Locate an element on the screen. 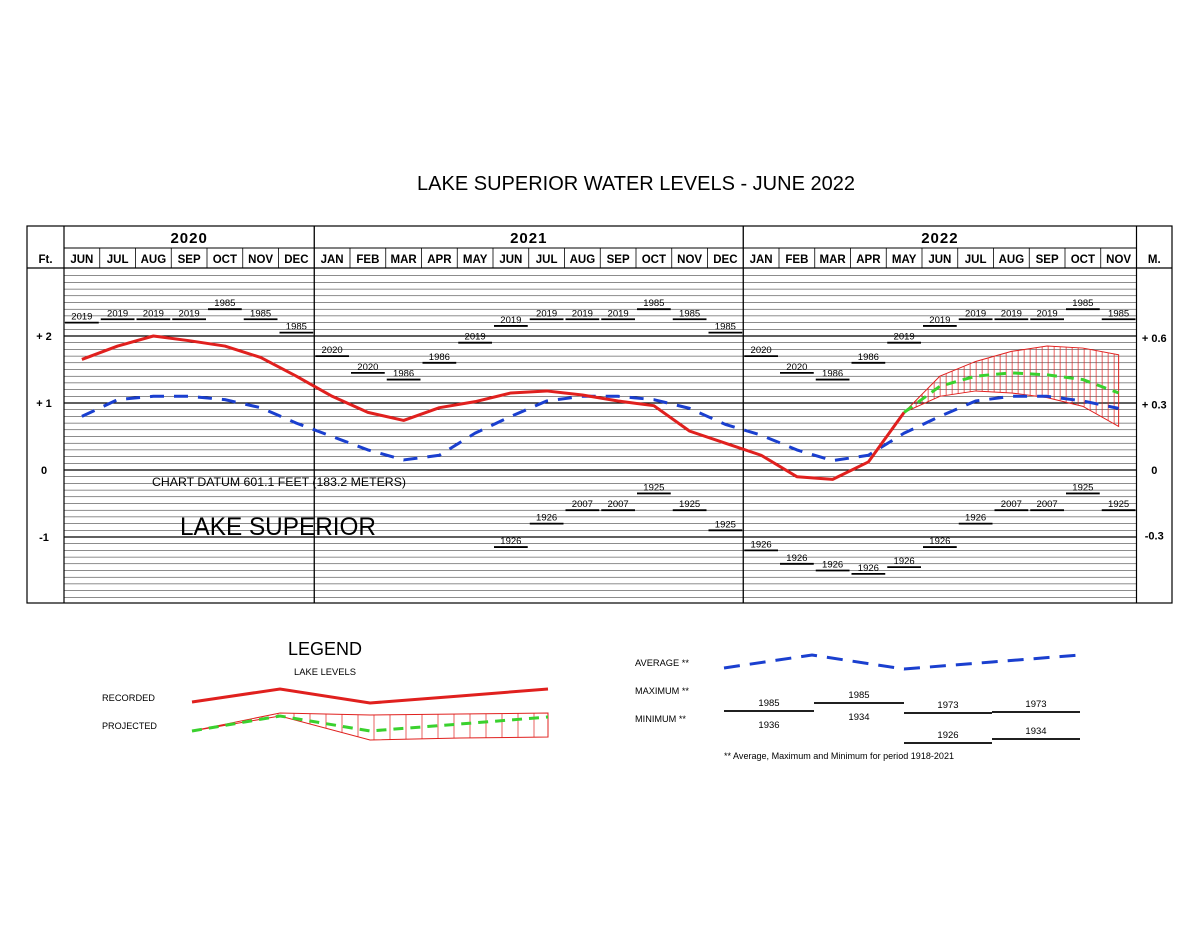 The image size is (1200, 927). legend-projected-label: PROJECTED is located at coordinates (129, 726).